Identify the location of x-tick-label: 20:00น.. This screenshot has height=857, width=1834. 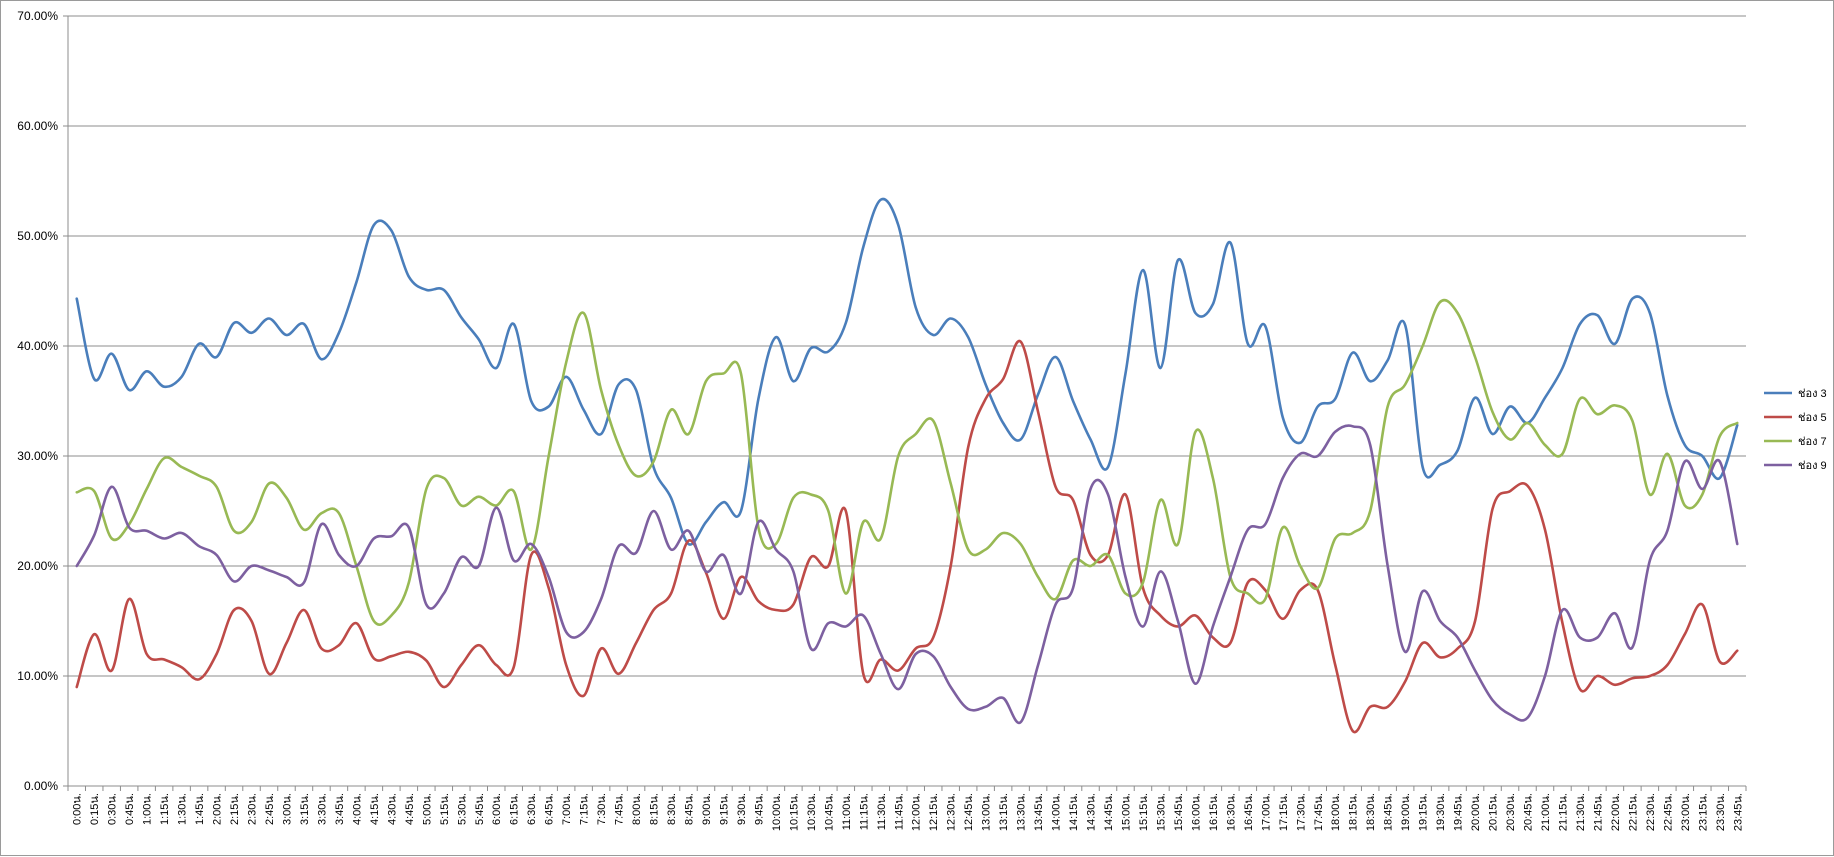
(1476, 812).